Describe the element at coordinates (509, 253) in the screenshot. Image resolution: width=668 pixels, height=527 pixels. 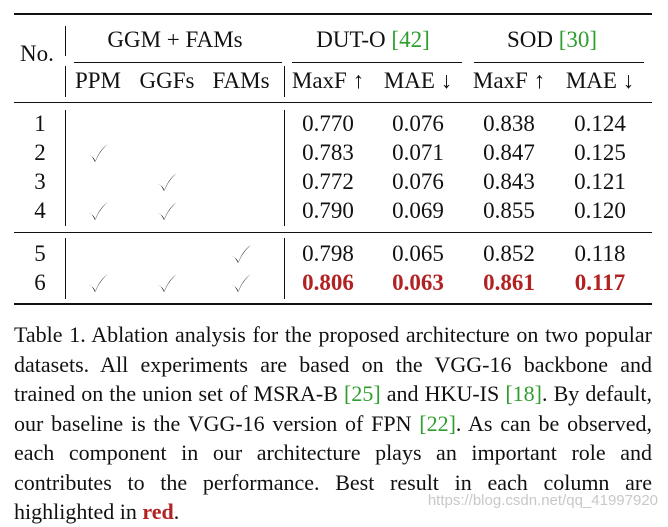
I see `sod-maxf-value: 0.852` at that location.